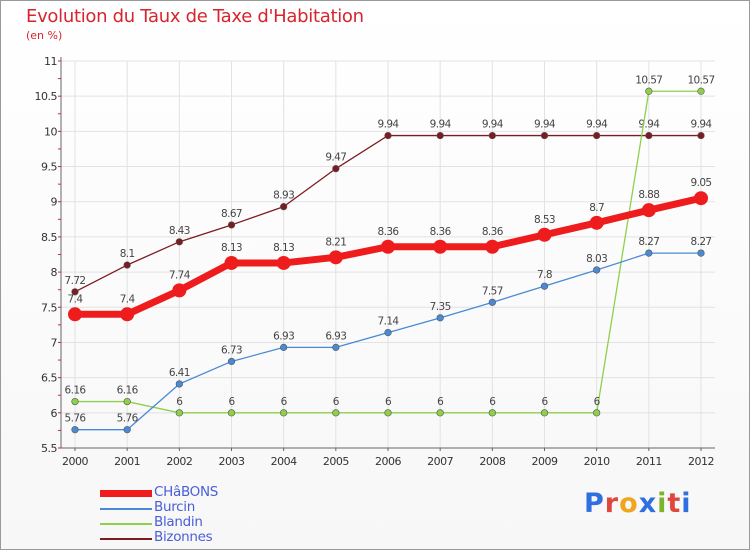 The image size is (750, 550). I want to click on data-label-chbons: 8.88, so click(648, 195).